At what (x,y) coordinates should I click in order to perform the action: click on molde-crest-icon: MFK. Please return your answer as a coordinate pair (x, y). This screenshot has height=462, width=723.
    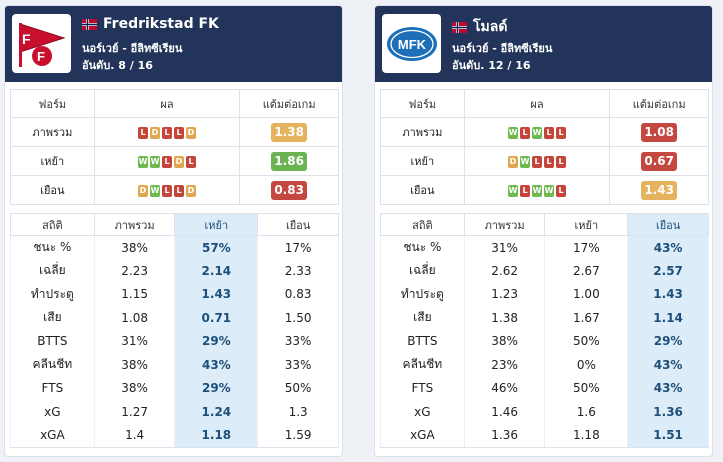
    Looking at the image, I should click on (411, 43).